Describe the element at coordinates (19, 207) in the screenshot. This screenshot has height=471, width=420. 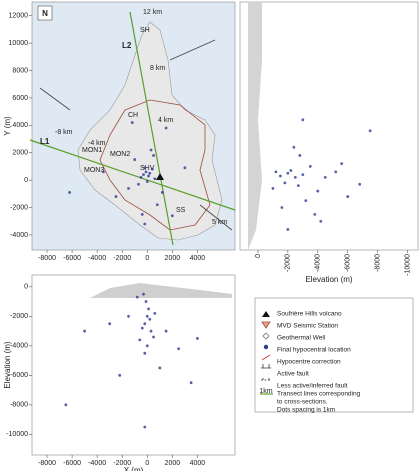
I see `y-tick-label: -2000` at that location.